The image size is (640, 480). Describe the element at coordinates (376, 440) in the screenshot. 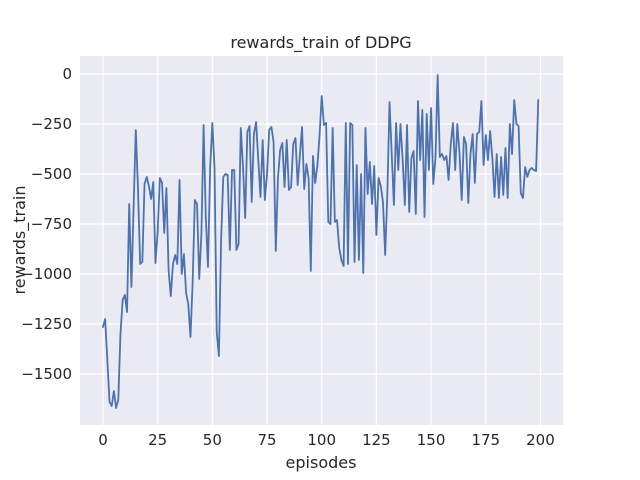

I see `x-tick-label: 125` at that location.